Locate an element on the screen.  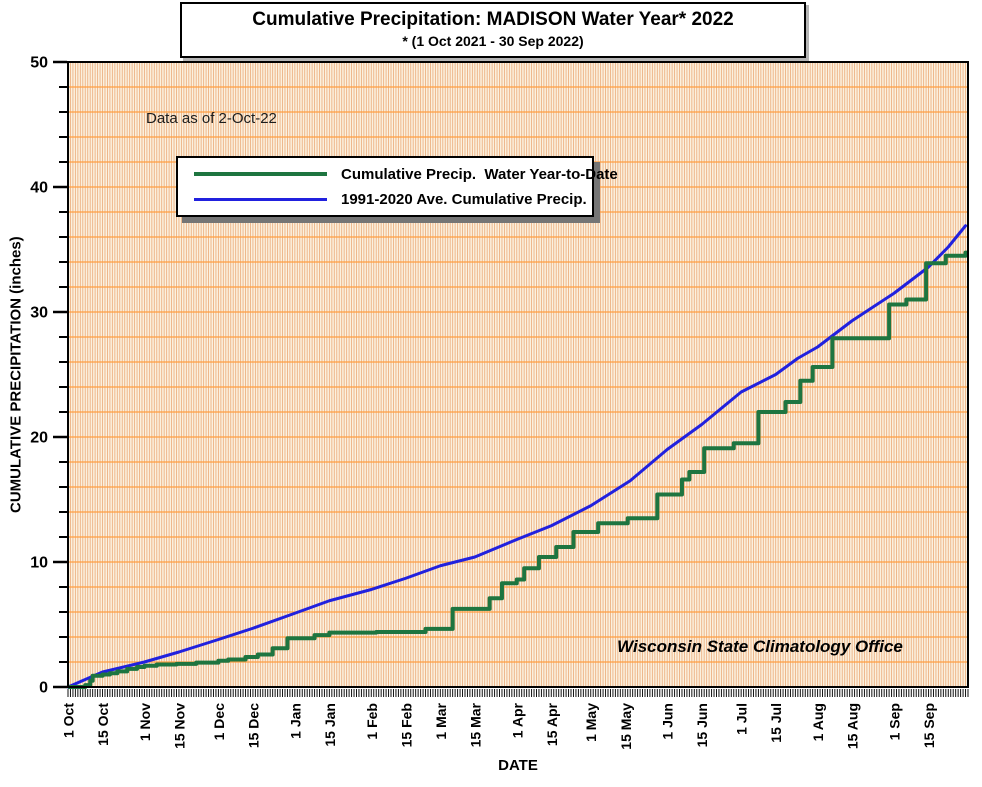
svg-text: 20 is located at coordinates (39, 438).